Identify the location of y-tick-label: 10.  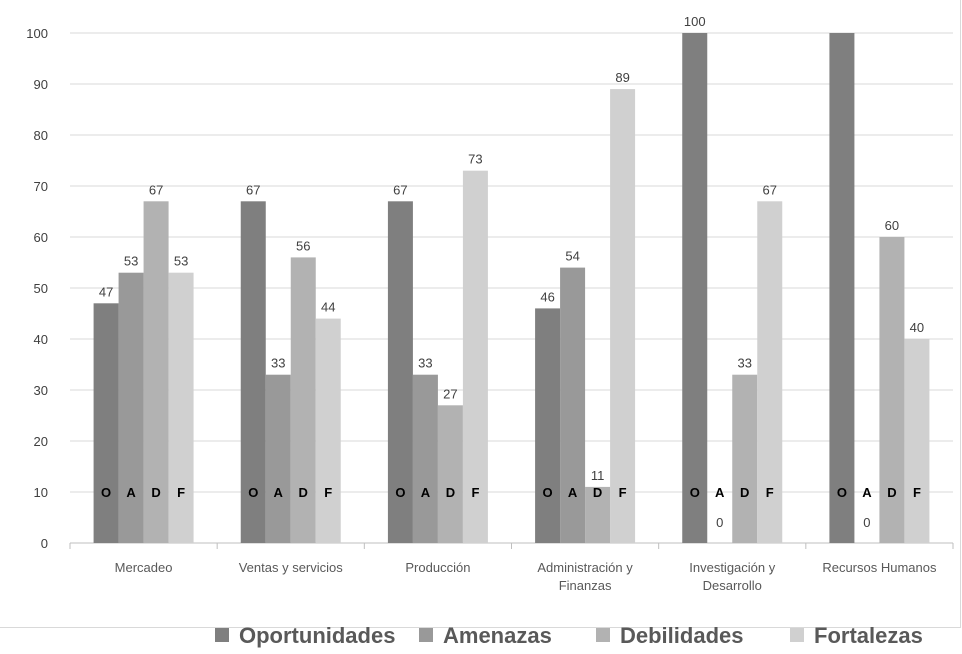
(41, 492).